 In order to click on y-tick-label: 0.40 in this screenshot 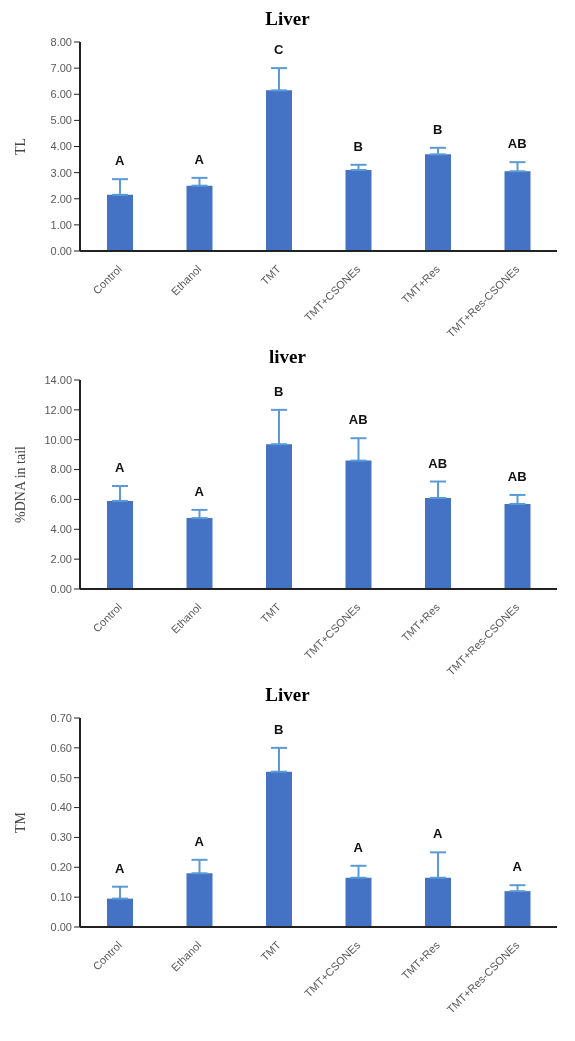, I will do `click(61, 807)`.